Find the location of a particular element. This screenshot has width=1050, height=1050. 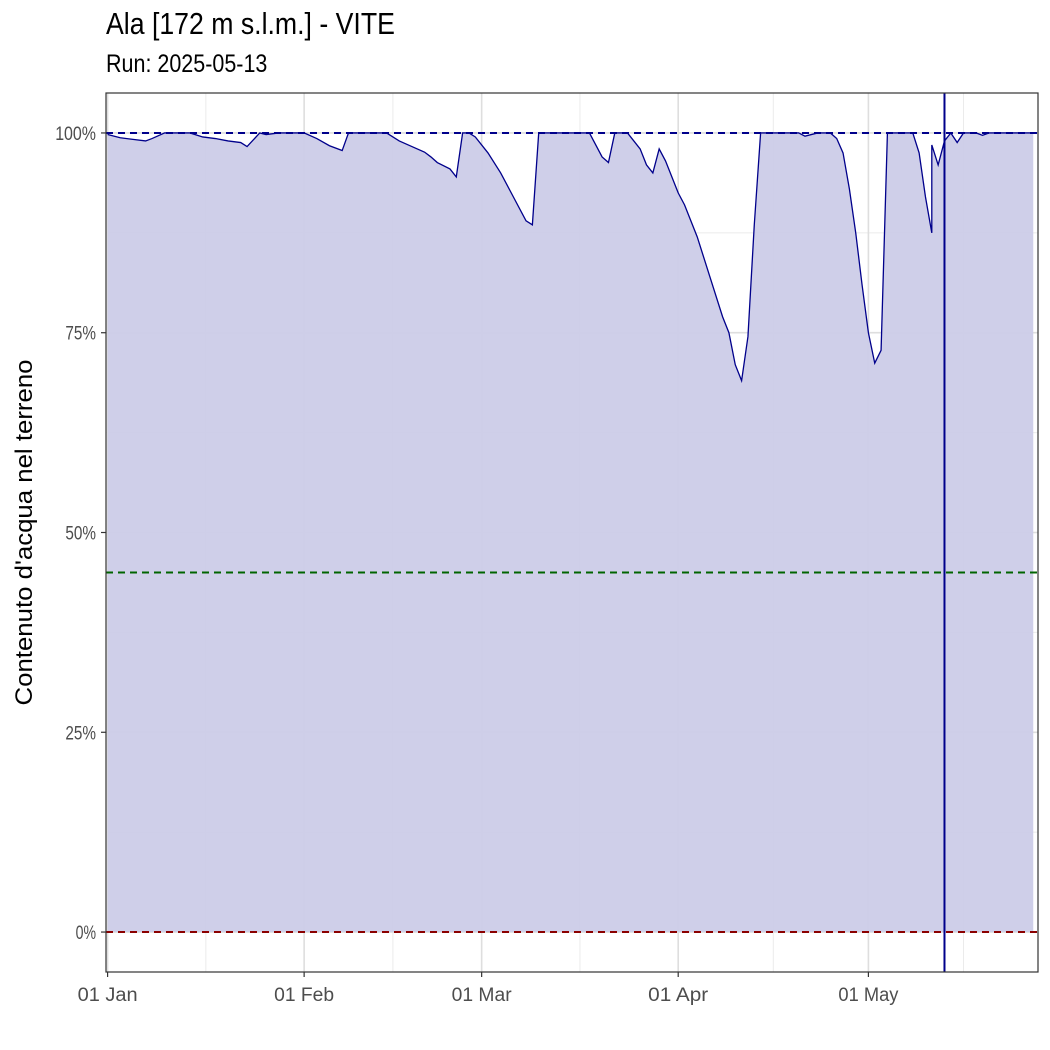

x-tick-label: 01 Feb is located at coordinates (304, 995).